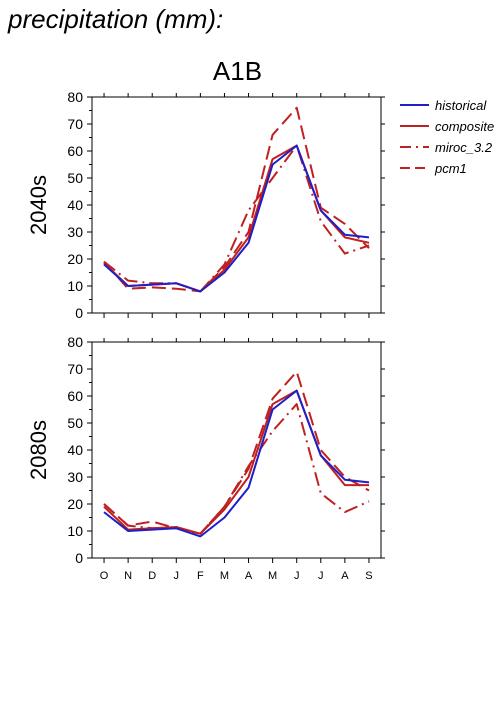 This screenshot has height=709, width=501. Describe the element at coordinates (38, 205) in the screenshot. I see `panel-label: 2040s` at that location.